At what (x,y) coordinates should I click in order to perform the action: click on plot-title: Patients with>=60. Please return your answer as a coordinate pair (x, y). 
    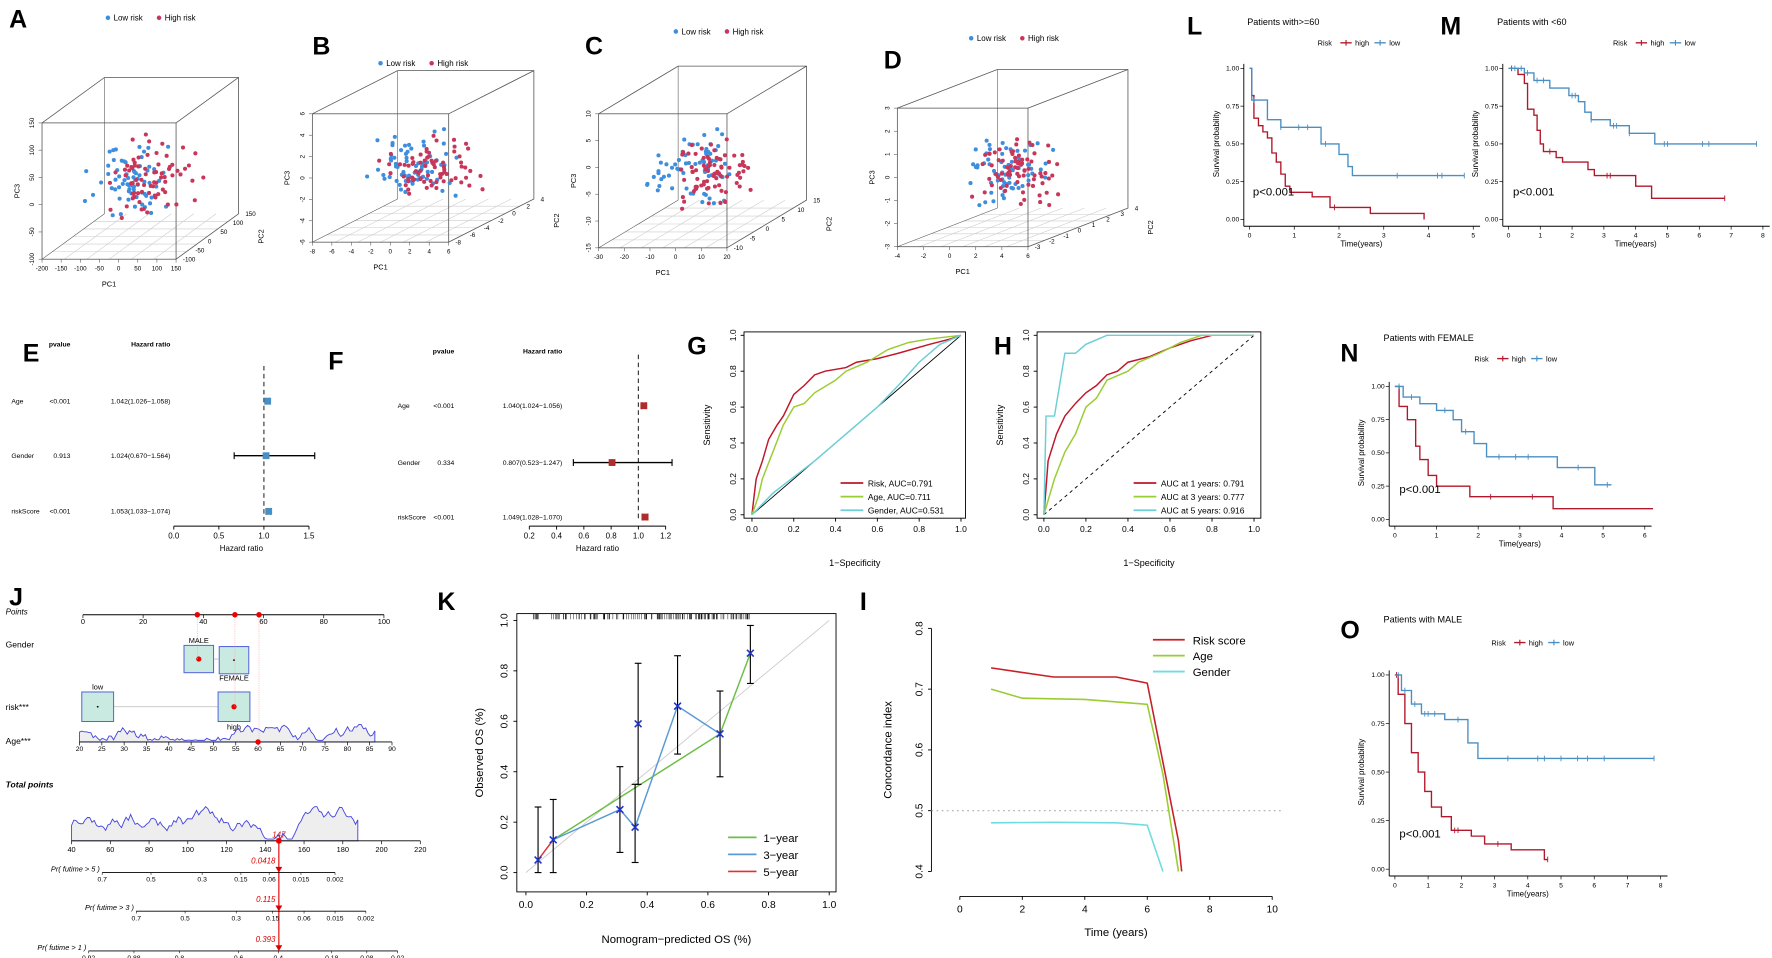
    Looking at the image, I should click on (1283, 22).